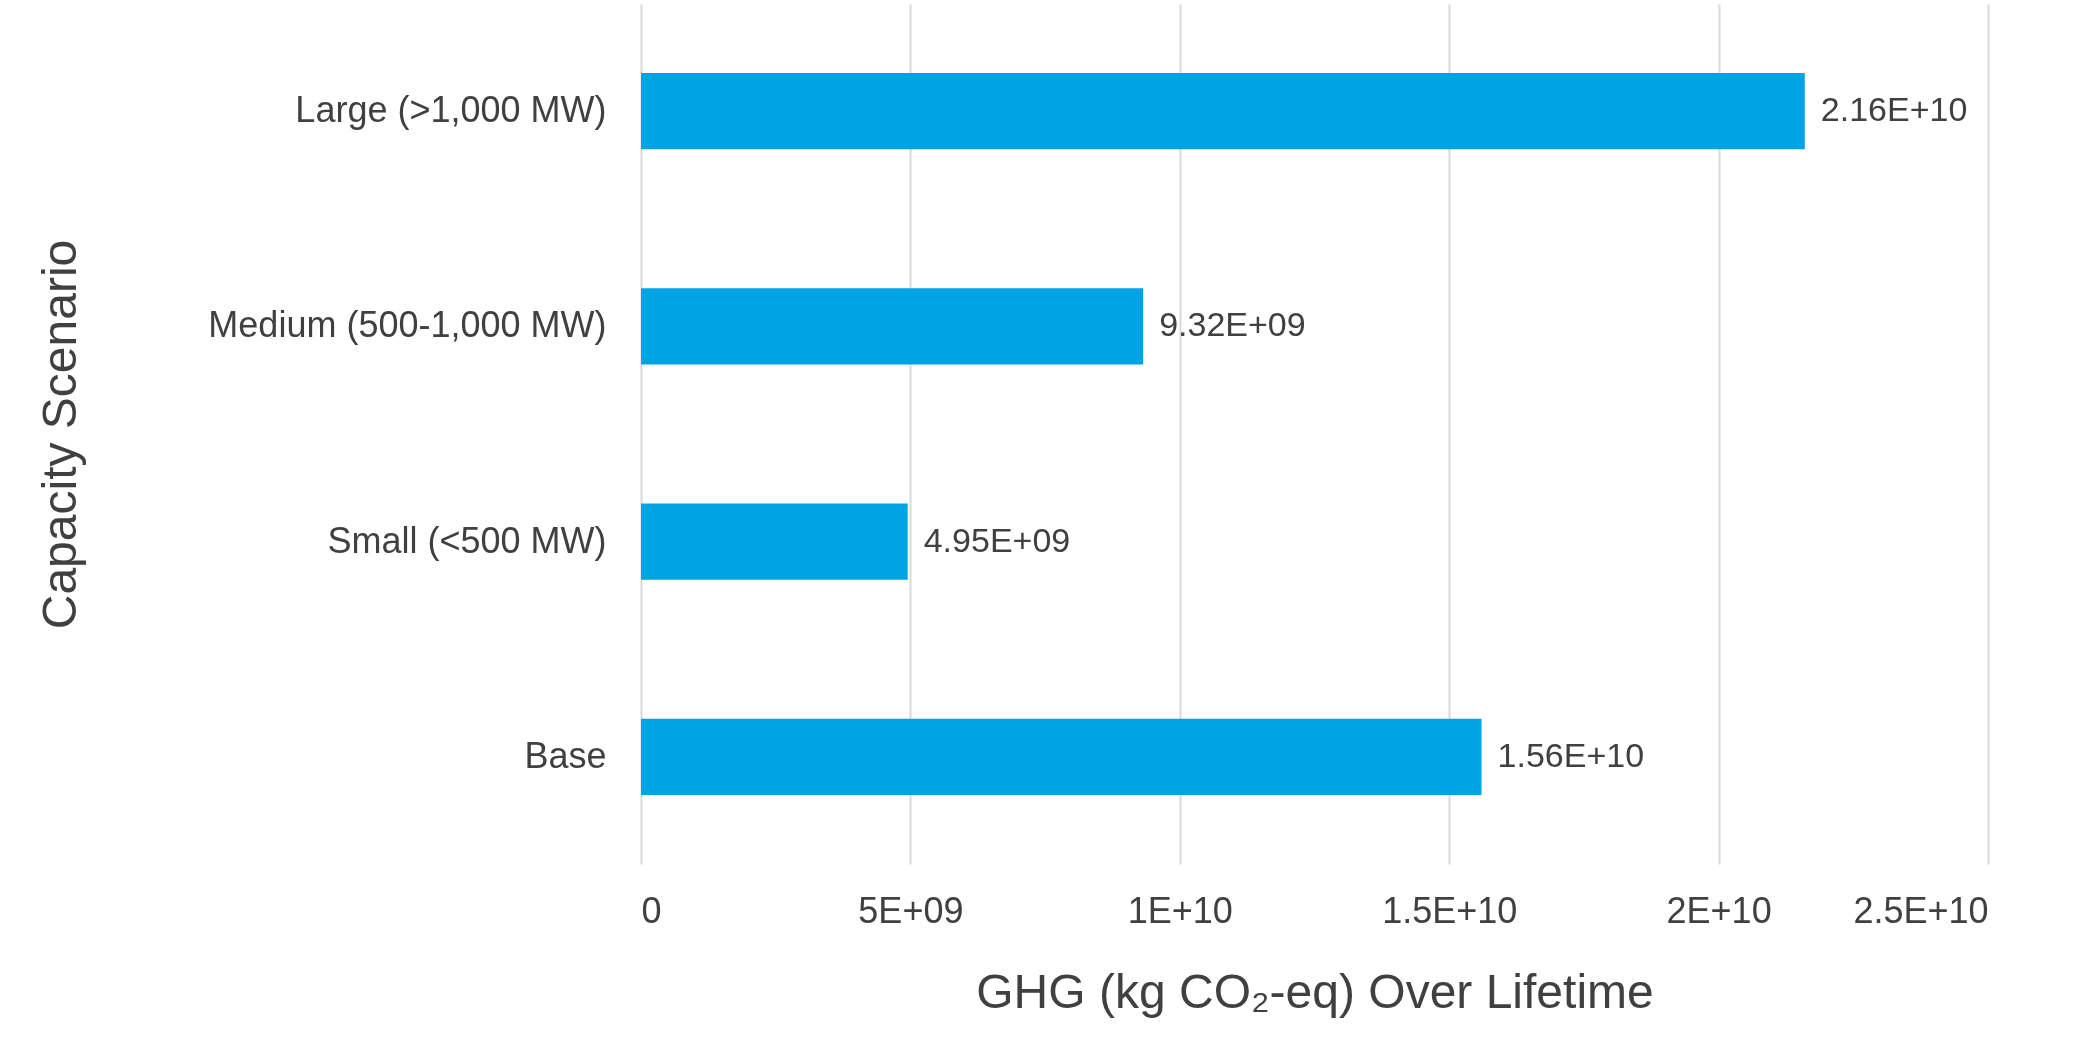 This screenshot has width=2083, height=1054. I want to click on x-tick-label: 1.5E+10, so click(1450, 910).